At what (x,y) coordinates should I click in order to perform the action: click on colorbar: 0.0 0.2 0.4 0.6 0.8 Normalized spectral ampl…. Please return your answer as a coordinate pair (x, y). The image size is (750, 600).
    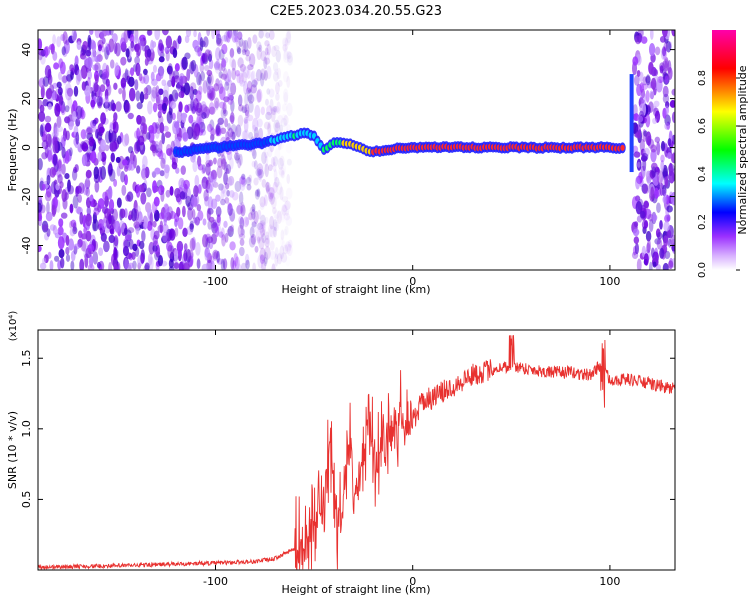
    Looking at the image, I should click on (723, 154).